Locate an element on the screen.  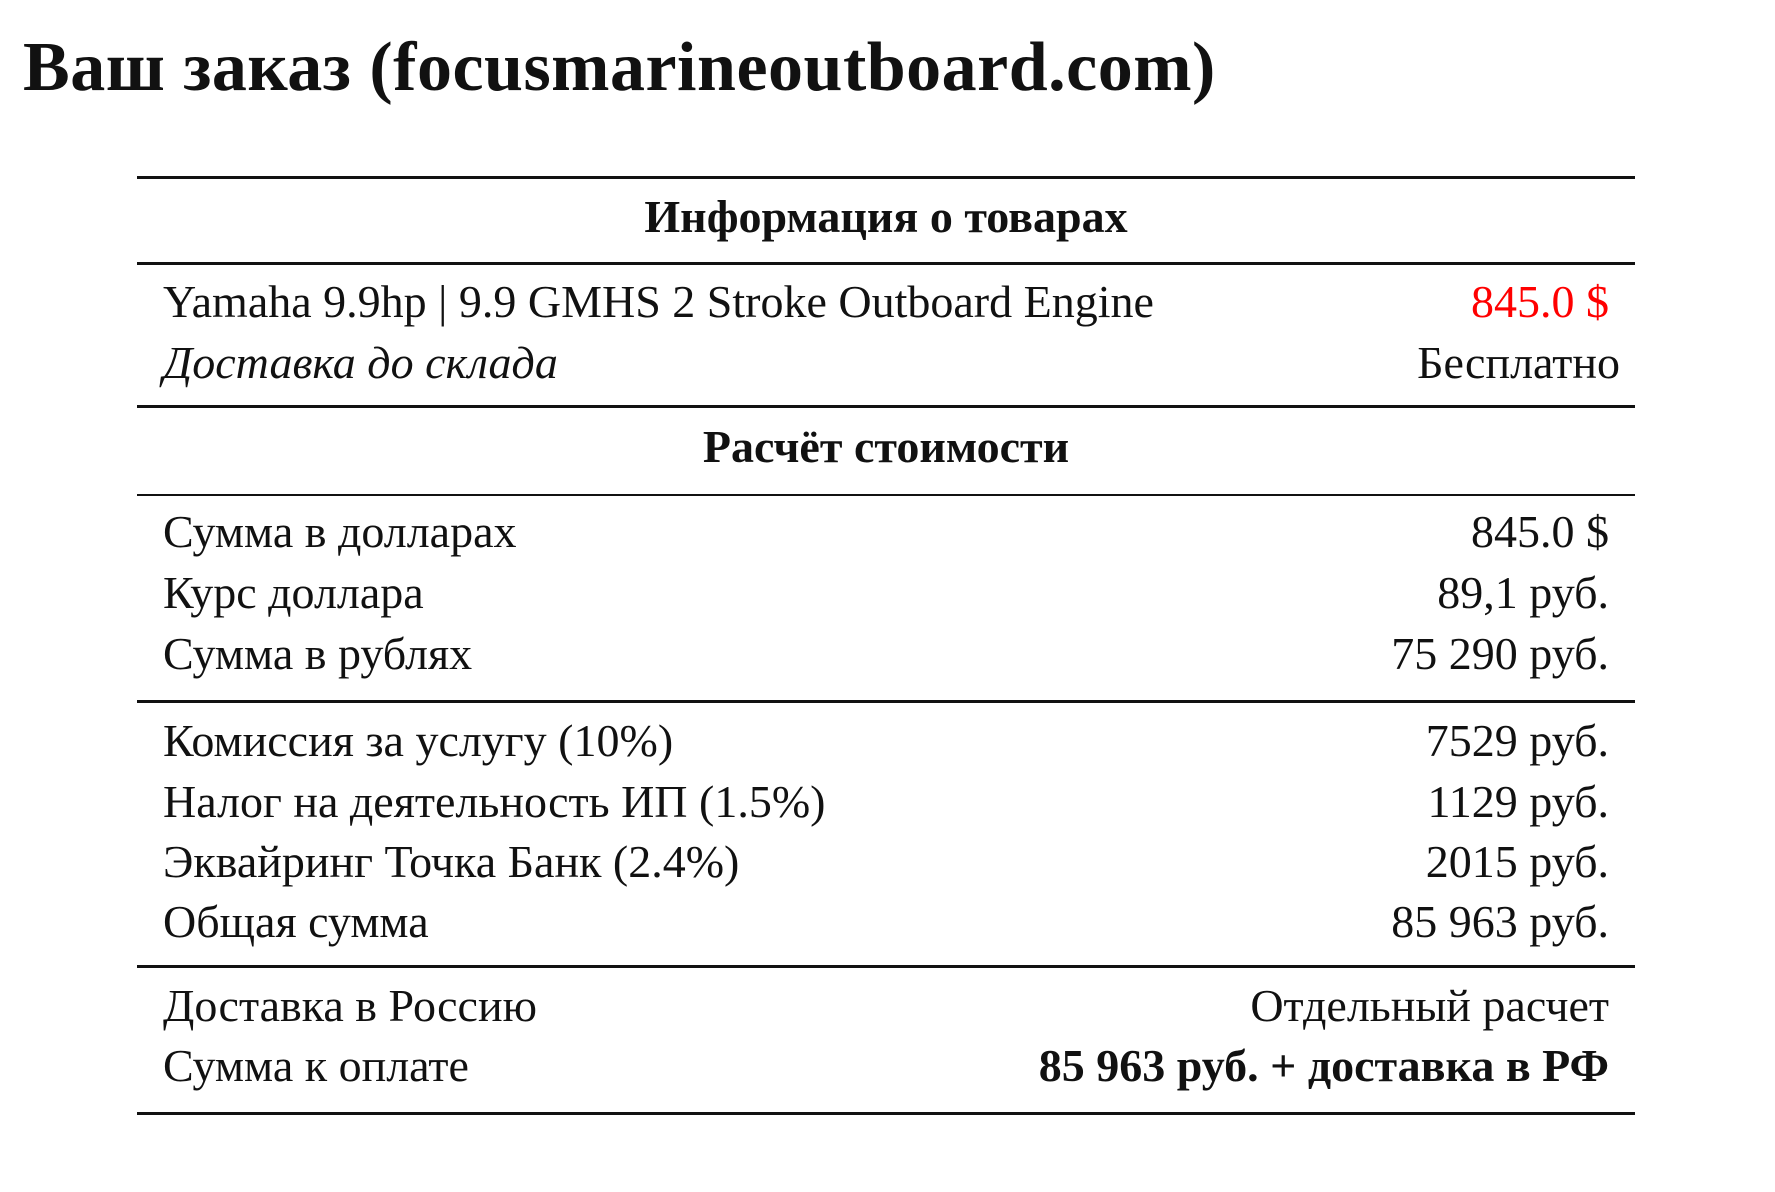
row-label: Доставка в Россию is located at coordinates (350, 1005).